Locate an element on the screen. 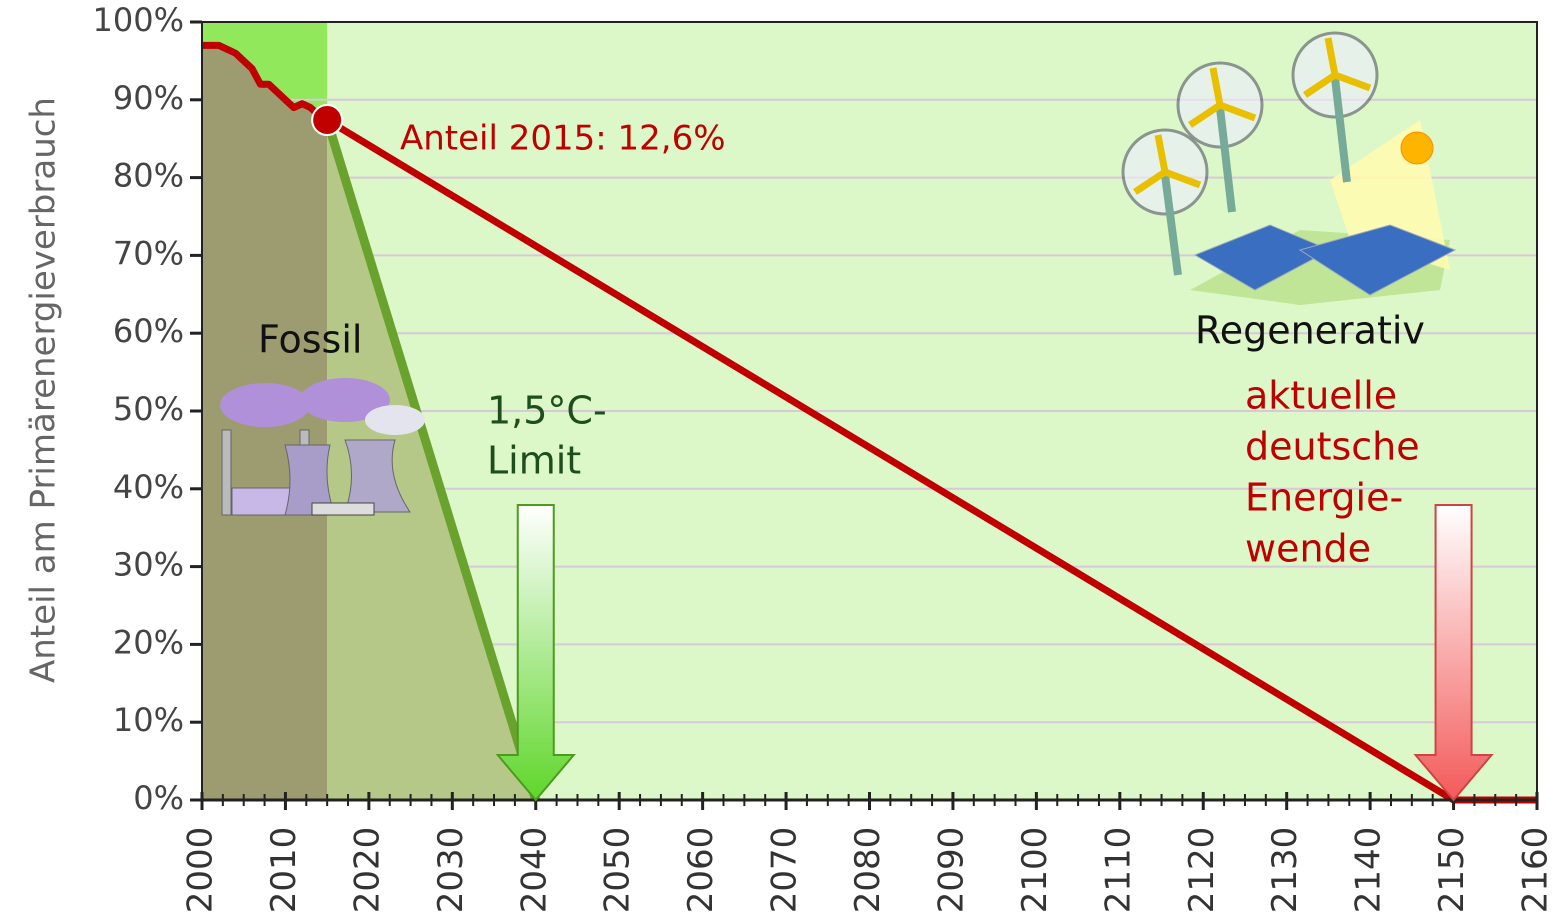 The height and width of the screenshot is (915, 1565). annotation-current: Energie- is located at coordinates (1324, 498).